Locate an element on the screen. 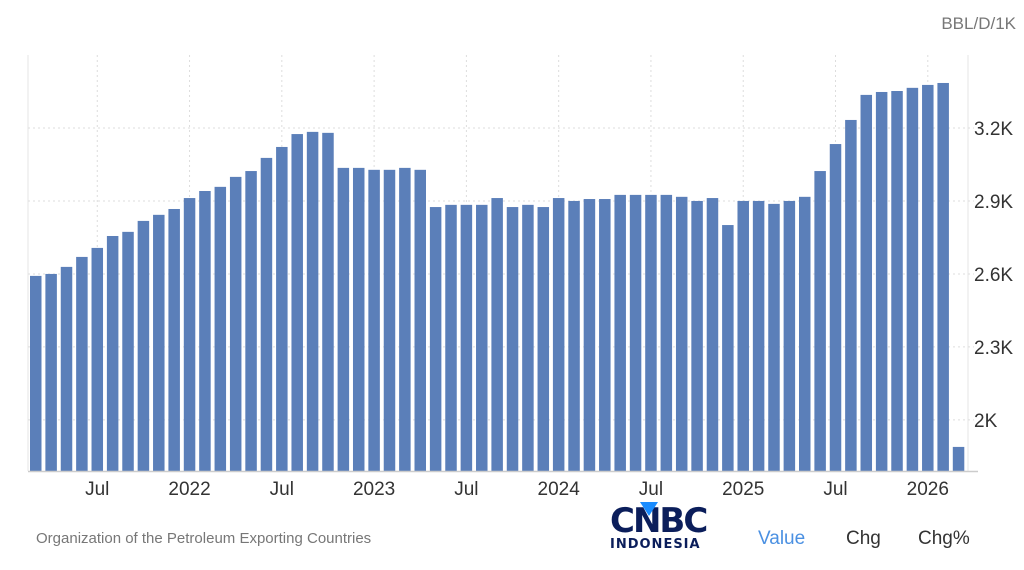 This screenshot has width=1024, height=570. unit-label: BBL/D/1K is located at coordinates (978, 23).